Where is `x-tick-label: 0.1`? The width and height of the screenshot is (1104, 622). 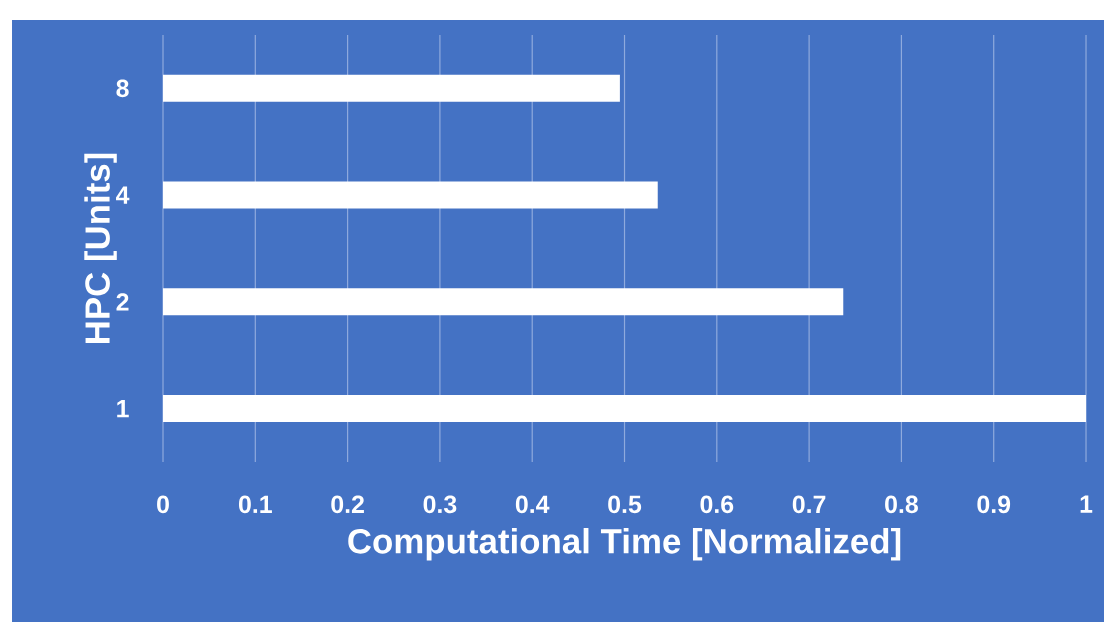 x-tick-label: 0.1 is located at coordinates (255, 504).